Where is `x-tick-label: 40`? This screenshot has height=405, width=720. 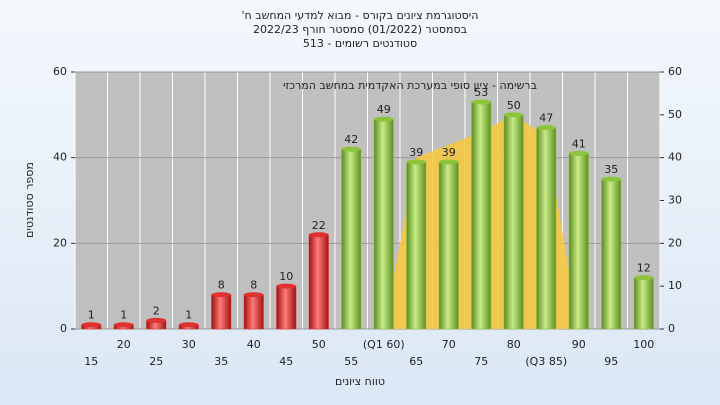 x-tick-label: 40 is located at coordinates (254, 344).